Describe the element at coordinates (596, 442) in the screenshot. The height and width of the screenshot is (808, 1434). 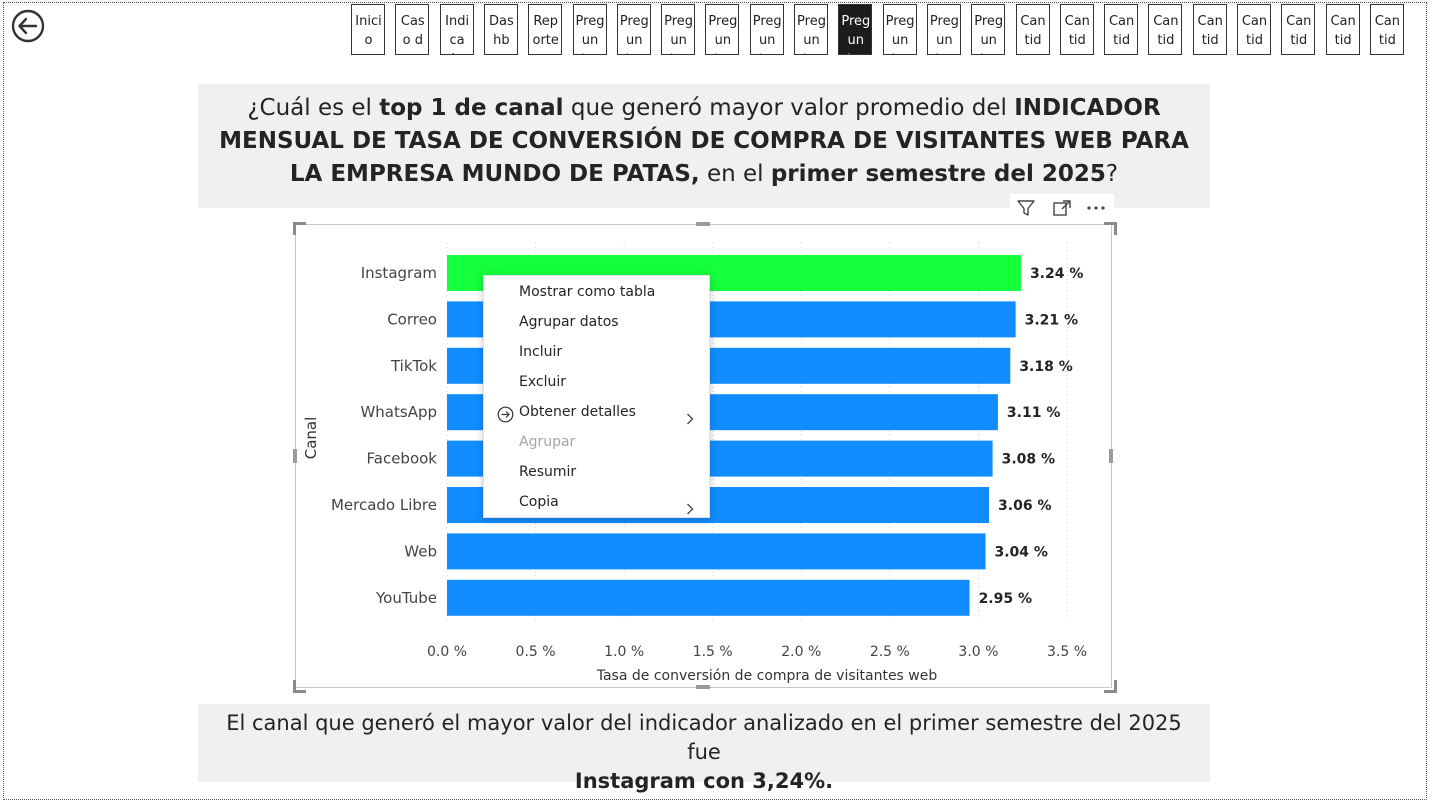
I see `context-menu-item: Agrupar` at that location.